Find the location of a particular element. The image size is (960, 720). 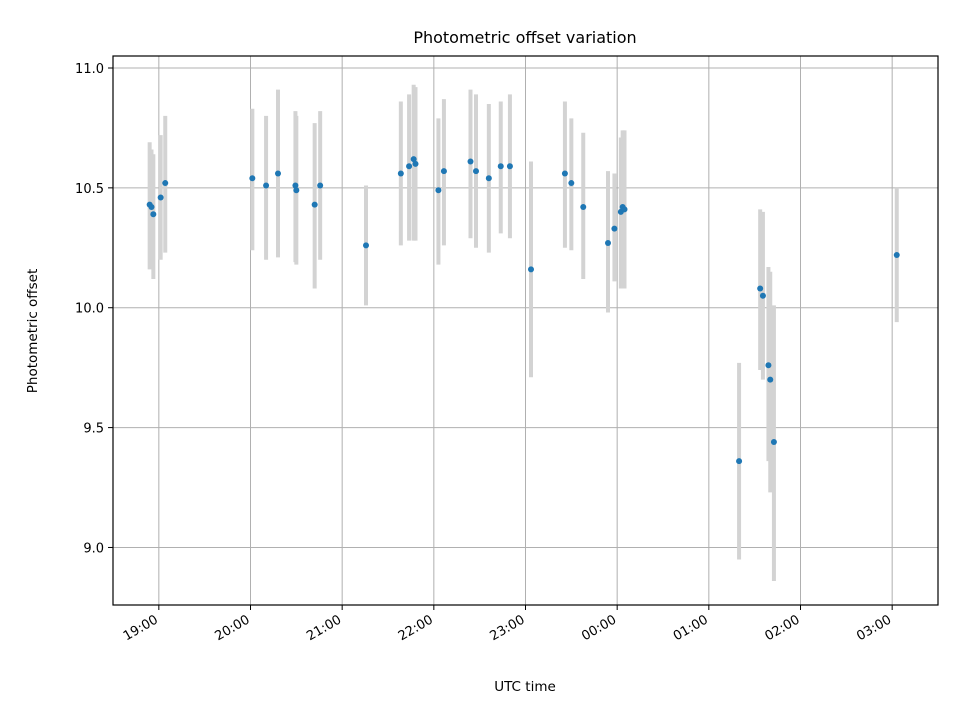

y-tick-label-2: 10.0 is located at coordinates (89, 309).